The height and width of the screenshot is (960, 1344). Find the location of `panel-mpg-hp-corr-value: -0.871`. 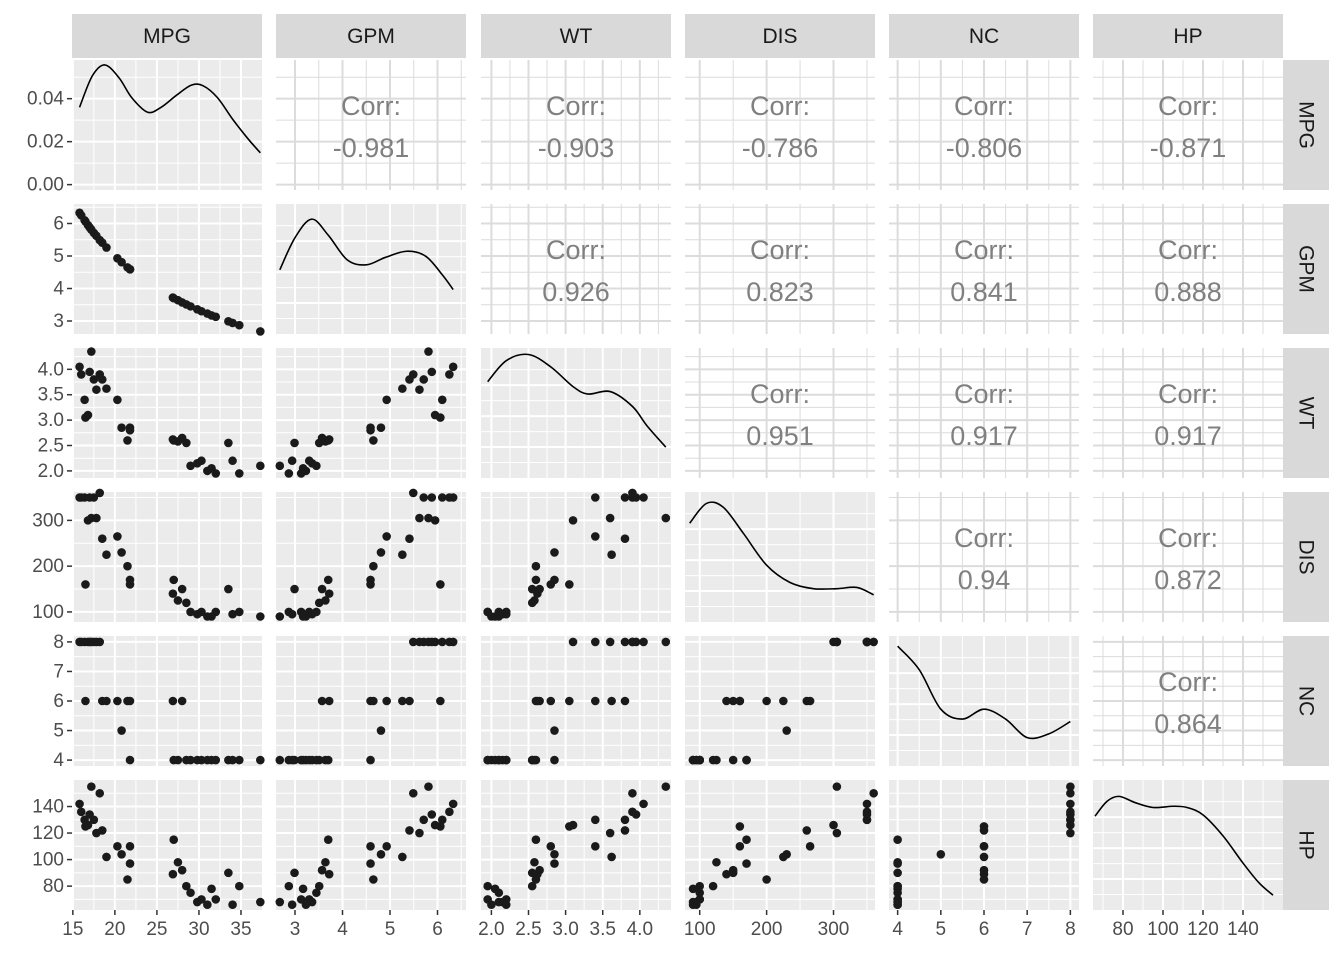

panel-mpg-hp-corr-value: -0.871 is located at coordinates (1188, 148).